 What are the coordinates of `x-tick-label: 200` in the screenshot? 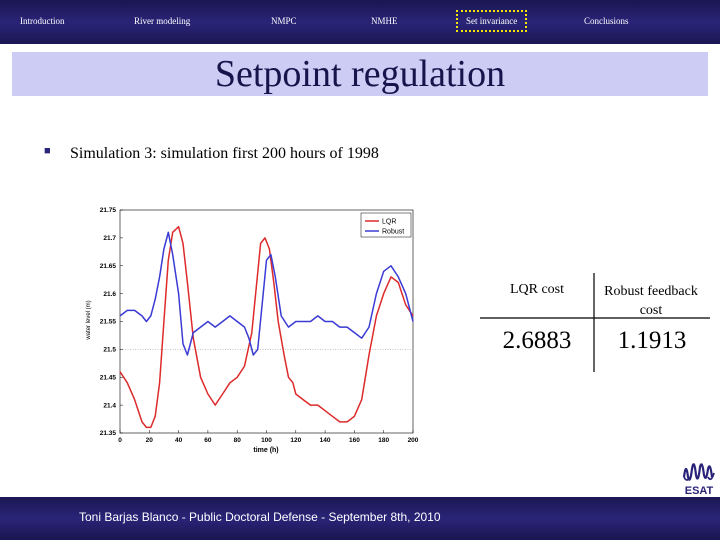 It's located at (413, 440).